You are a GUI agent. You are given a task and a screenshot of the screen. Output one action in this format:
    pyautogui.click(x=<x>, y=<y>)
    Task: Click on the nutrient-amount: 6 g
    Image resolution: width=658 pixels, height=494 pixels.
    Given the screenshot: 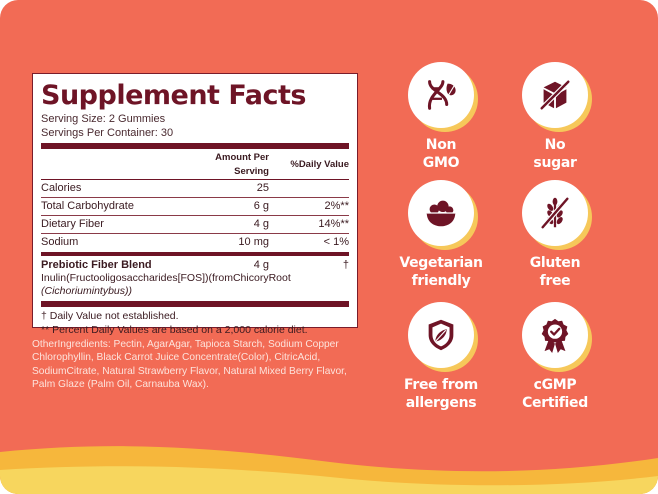 What is the action you would take?
    pyautogui.click(x=261, y=206)
    